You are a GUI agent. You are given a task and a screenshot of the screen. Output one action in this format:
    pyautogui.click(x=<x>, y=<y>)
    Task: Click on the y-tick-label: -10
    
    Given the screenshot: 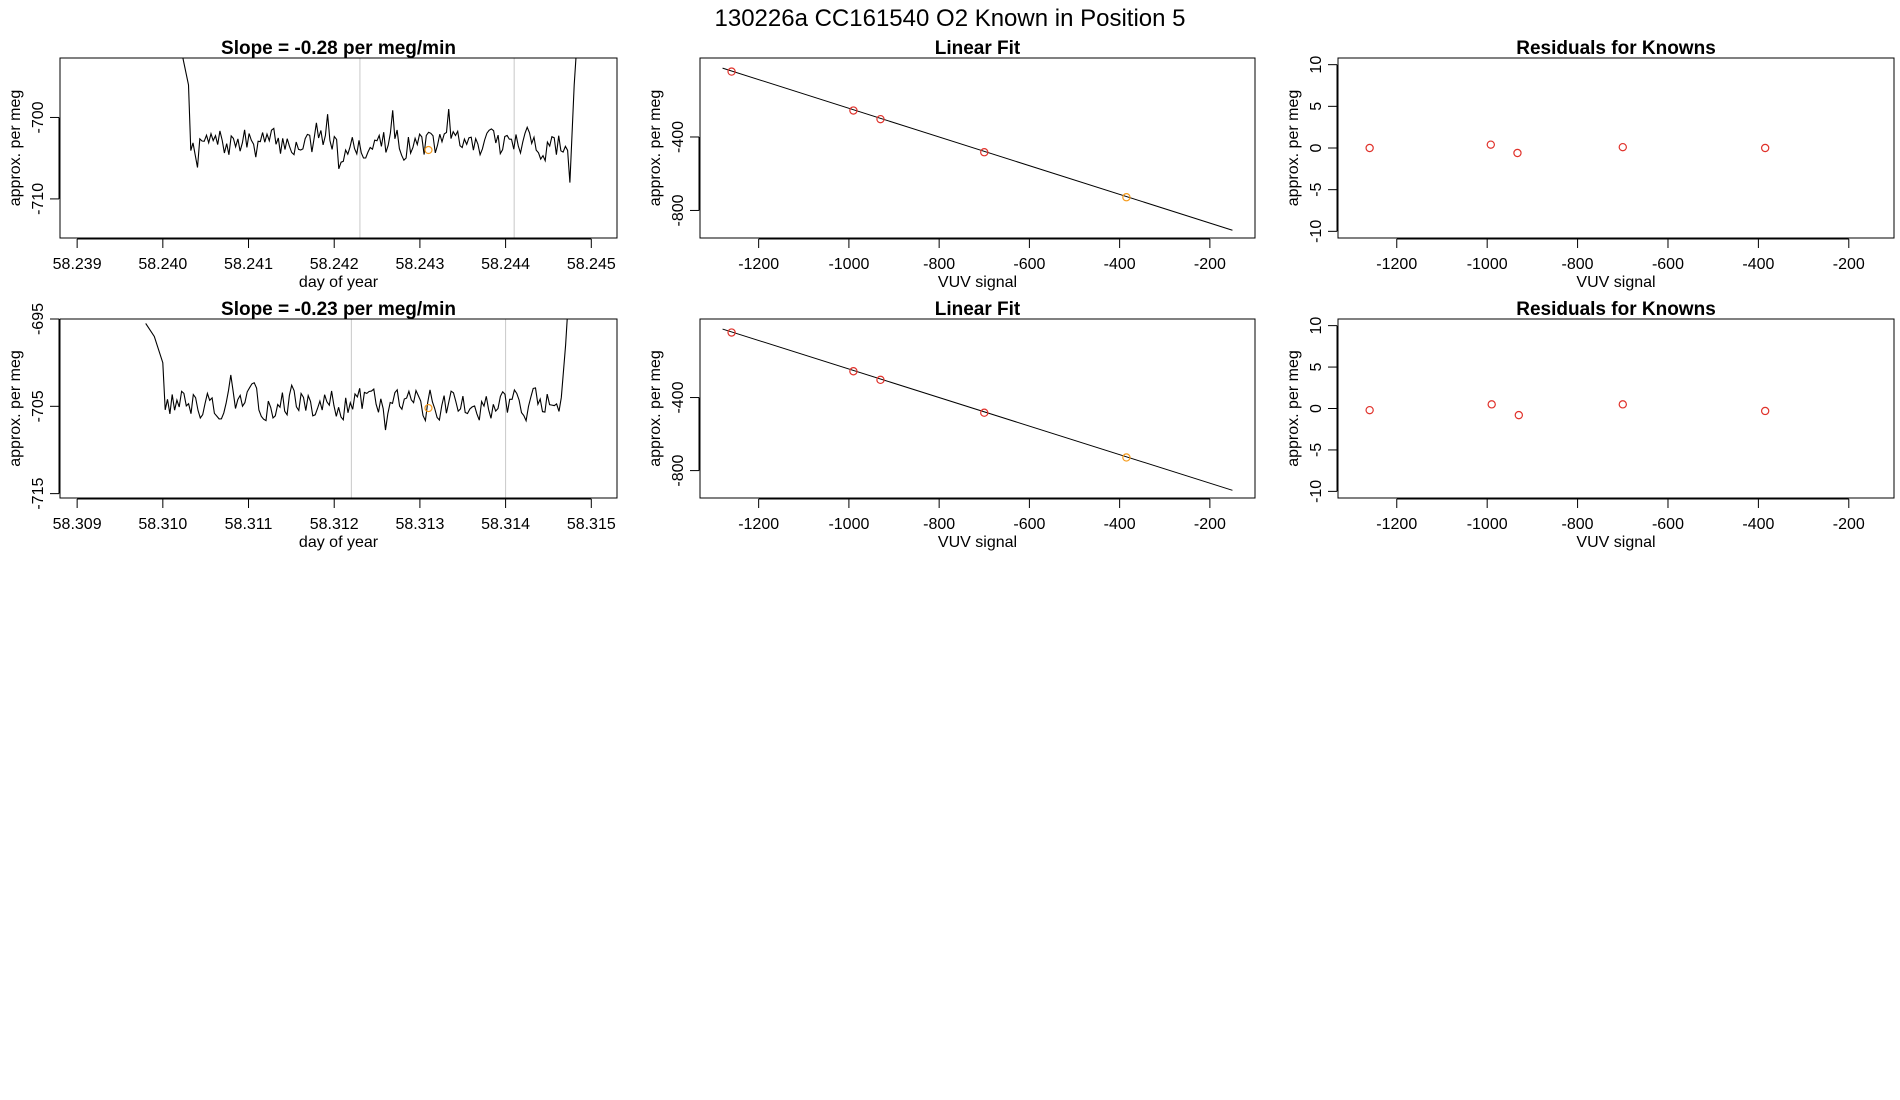 What is the action you would take?
    pyautogui.click(x=1316, y=491)
    